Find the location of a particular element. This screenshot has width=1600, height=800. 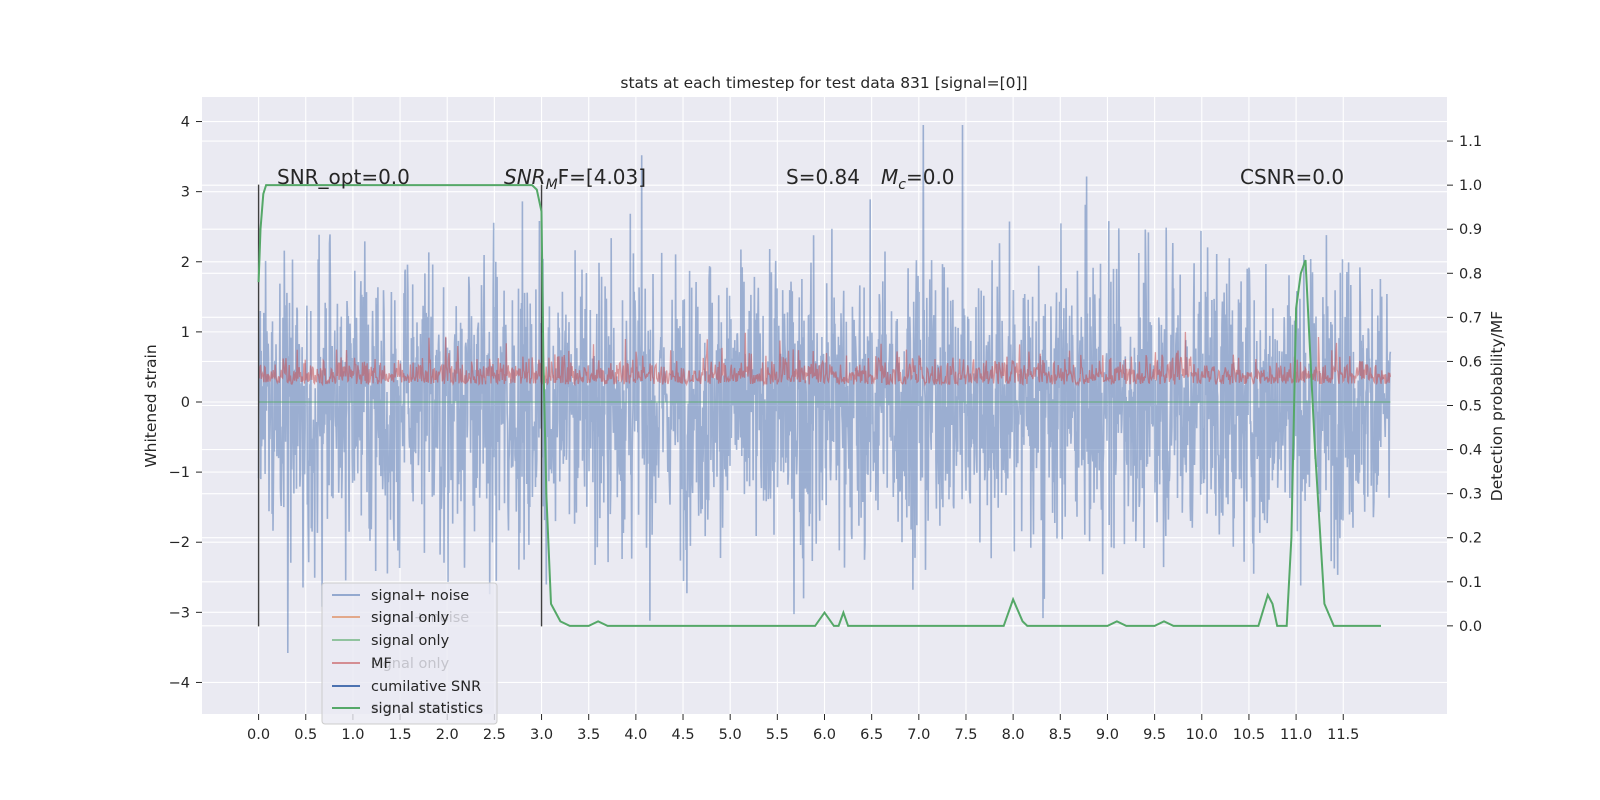

x-tick-label: 10.0 is located at coordinates (1202, 735).